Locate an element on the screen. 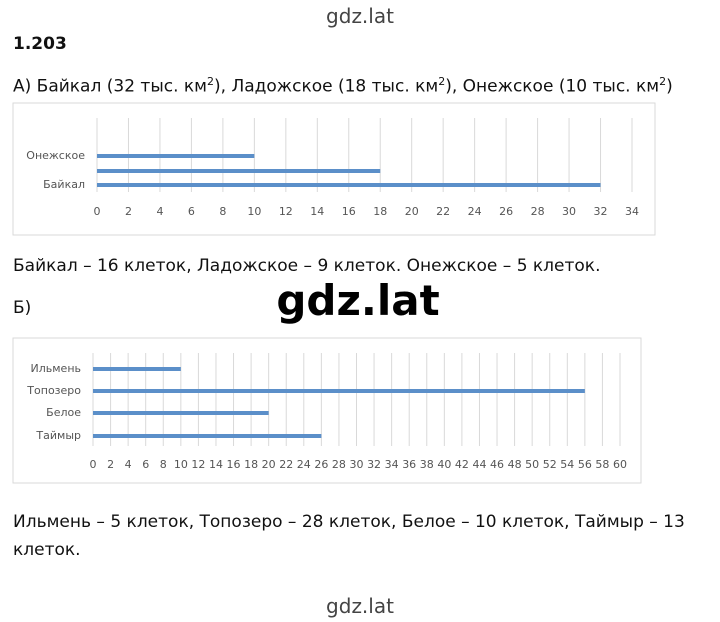  label-b: Б) is located at coordinates (22, 308).